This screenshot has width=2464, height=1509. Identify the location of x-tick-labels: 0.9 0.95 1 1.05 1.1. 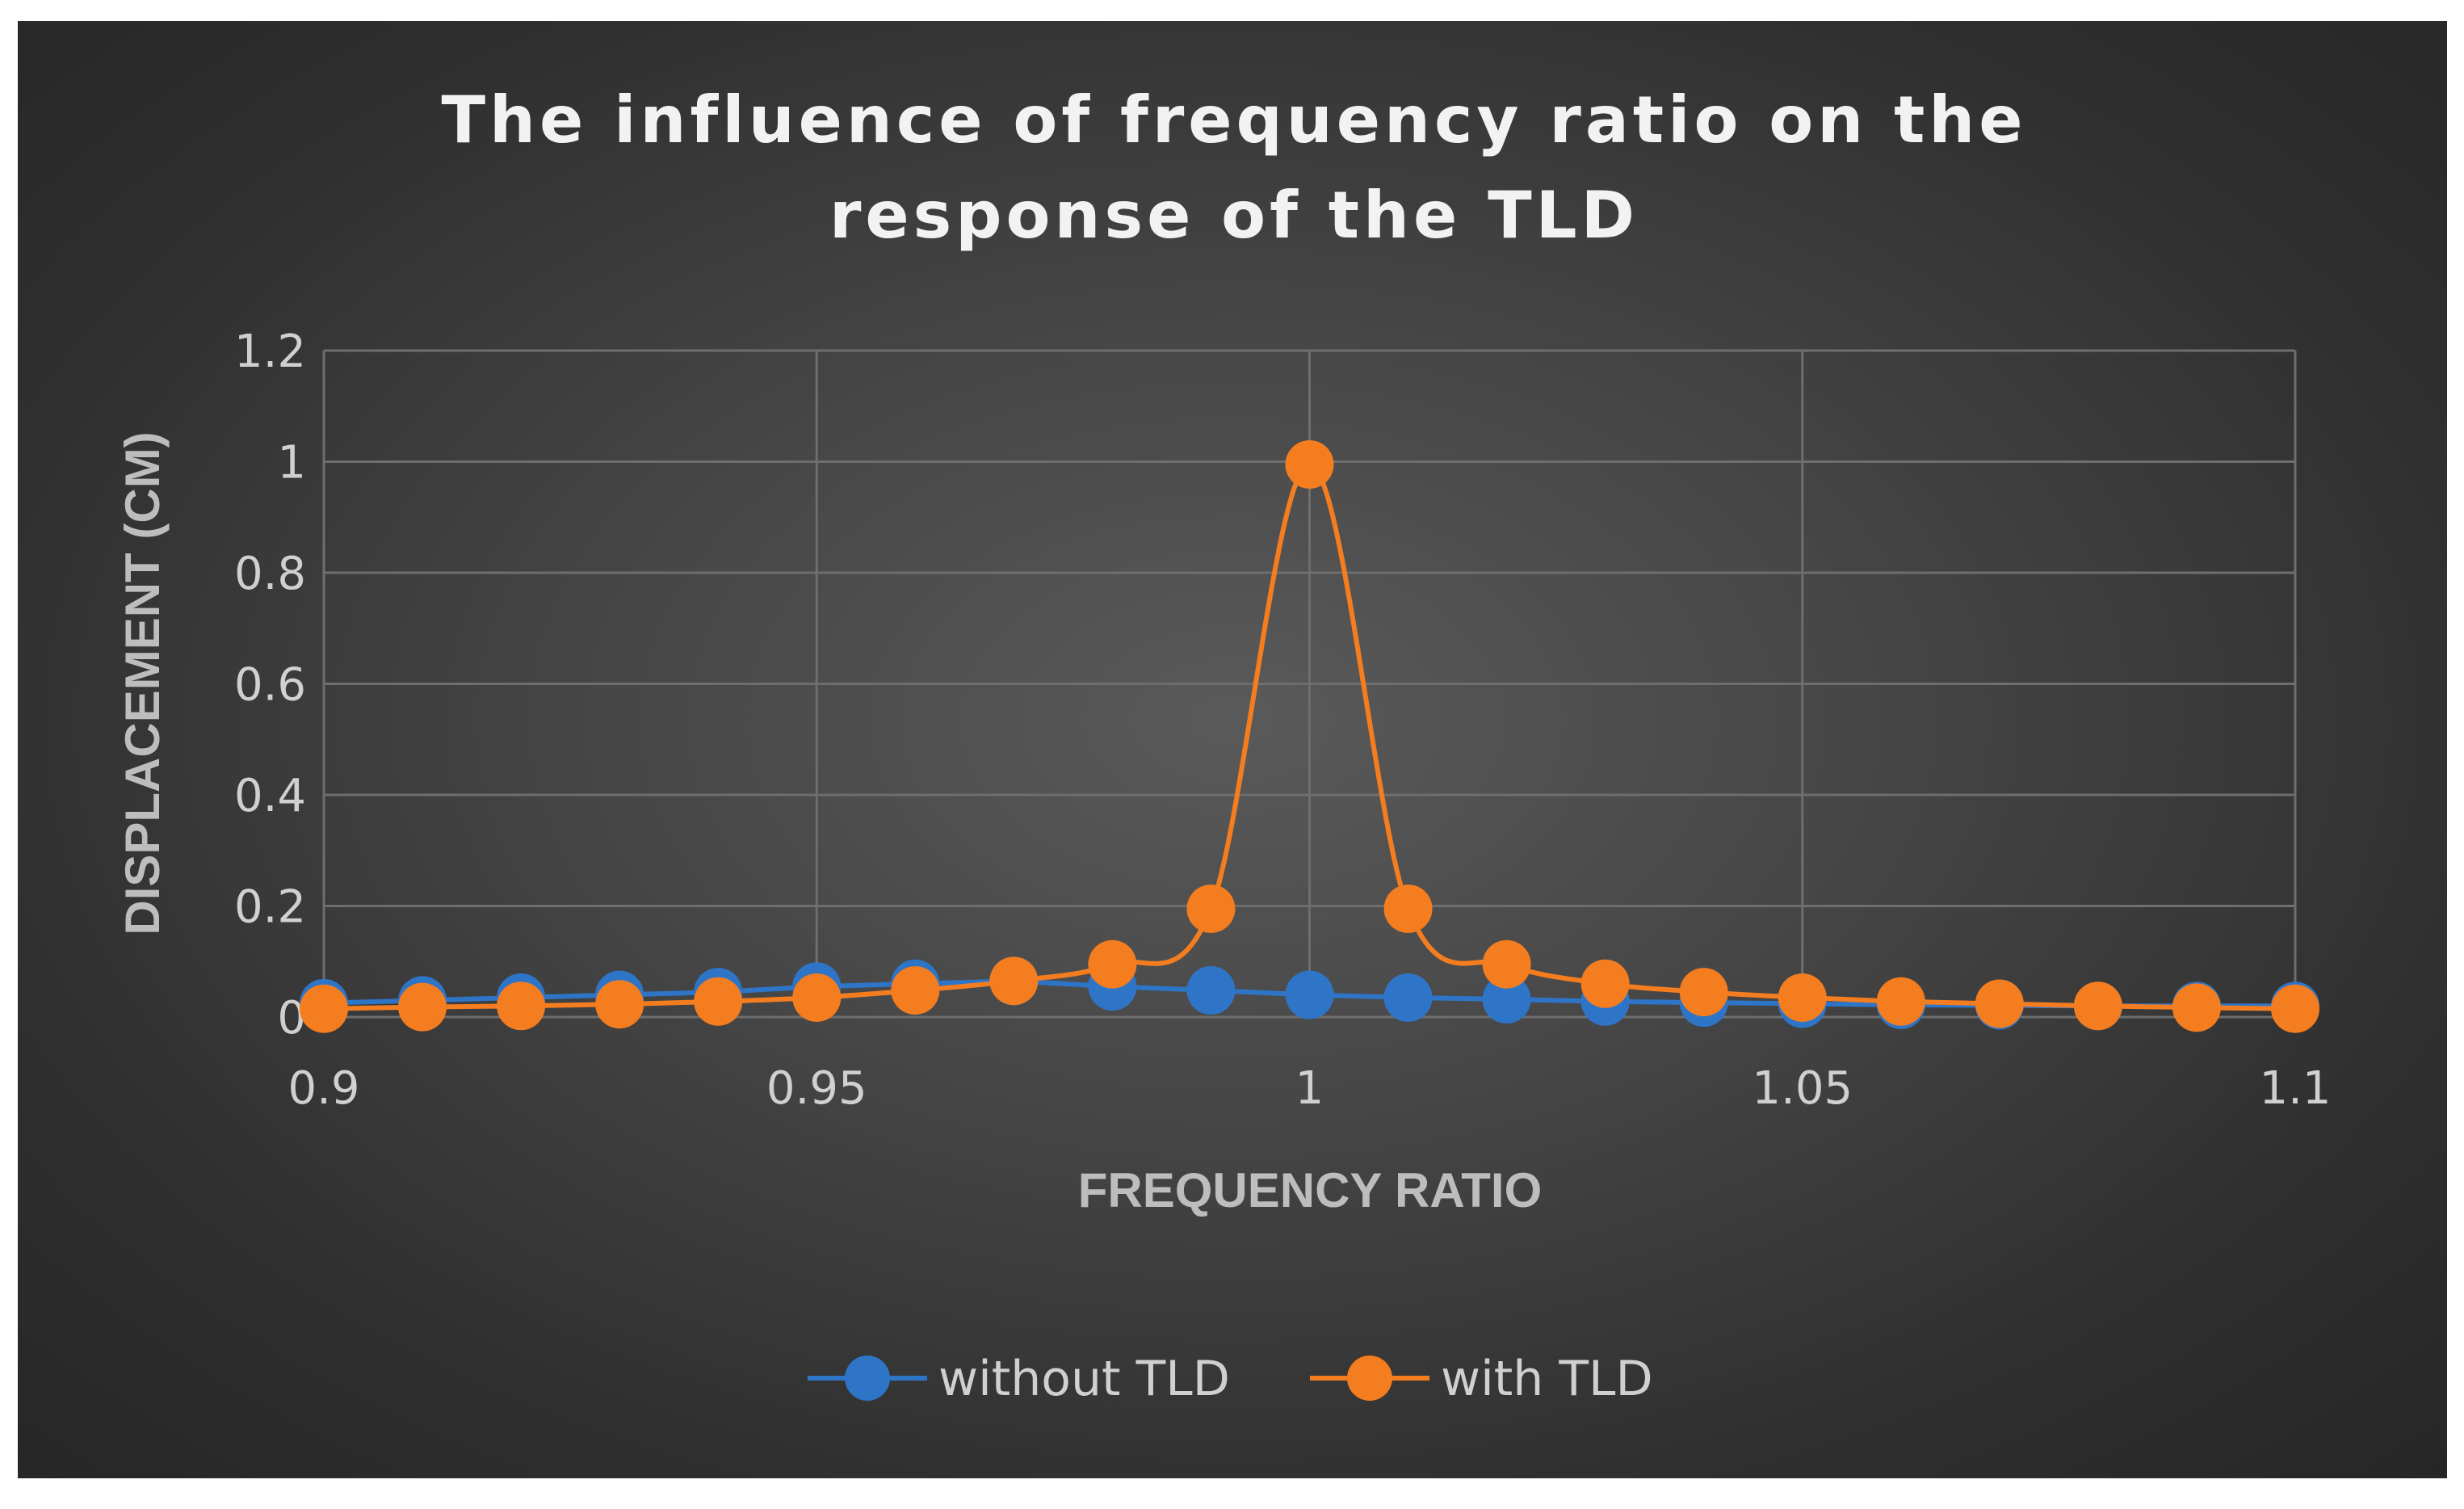
(1309, 1088).